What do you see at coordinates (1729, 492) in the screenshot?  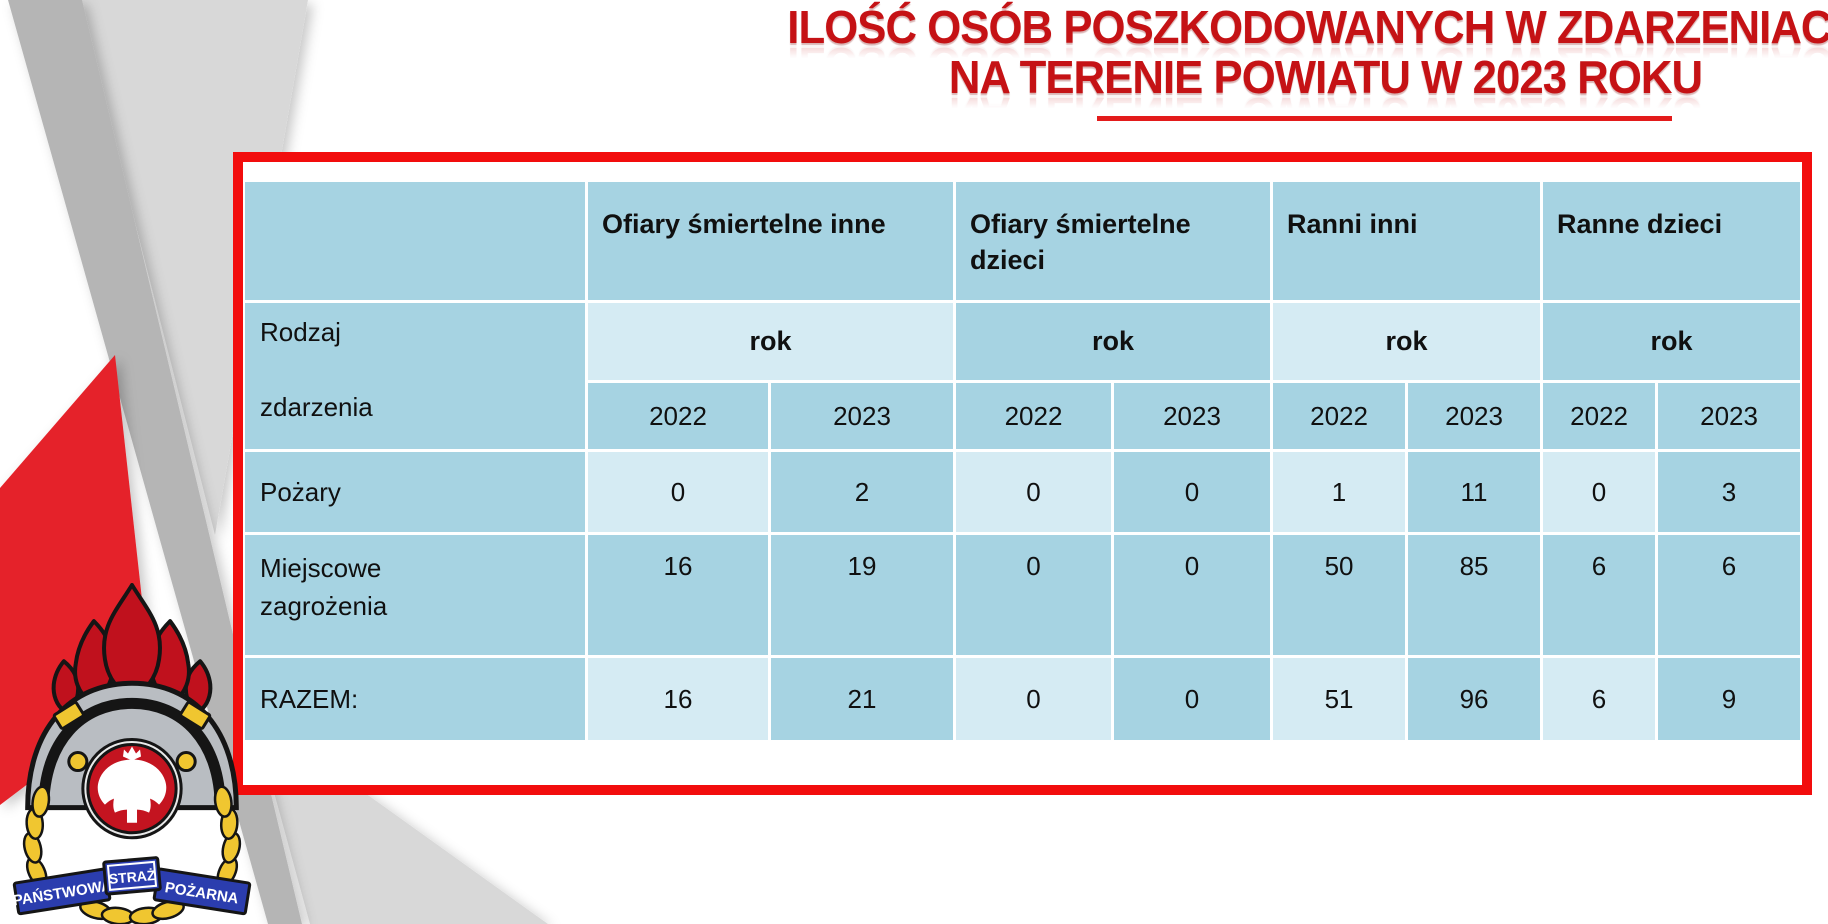 I see `value-cell: 3` at bounding box center [1729, 492].